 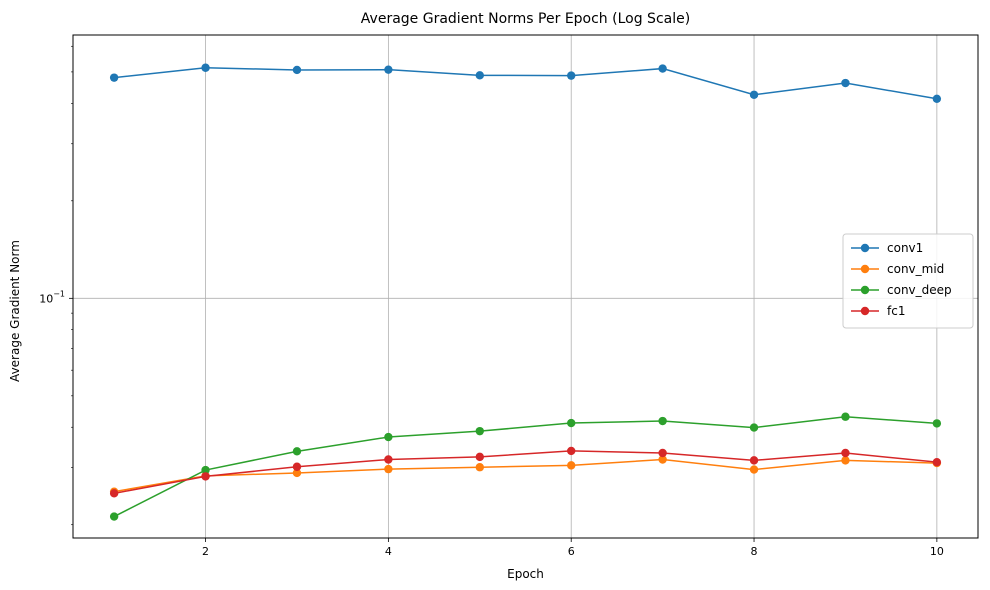 What do you see at coordinates (937, 551) in the screenshot?
I see `x-tick-label: 10` at bounding box center [937, 551].